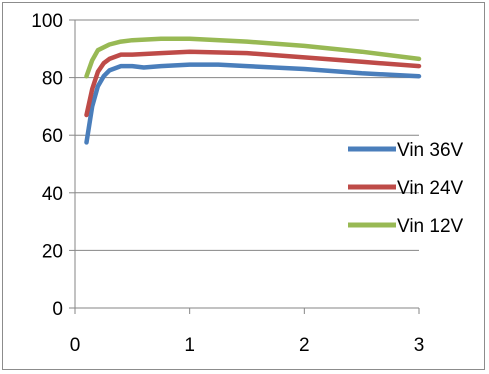 This screenshot has height=374, width=489. Describe the element at coordinates (52, 79) in the screenshot. I see `y-tick-label: 80` at that location.